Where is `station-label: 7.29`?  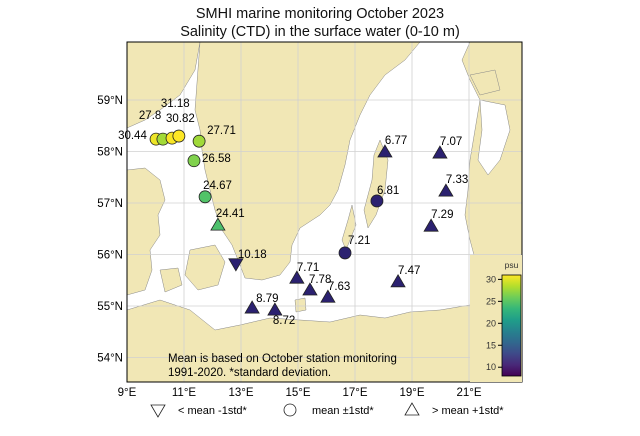
station-label: 7.29 is located at coordinates (442, 215).